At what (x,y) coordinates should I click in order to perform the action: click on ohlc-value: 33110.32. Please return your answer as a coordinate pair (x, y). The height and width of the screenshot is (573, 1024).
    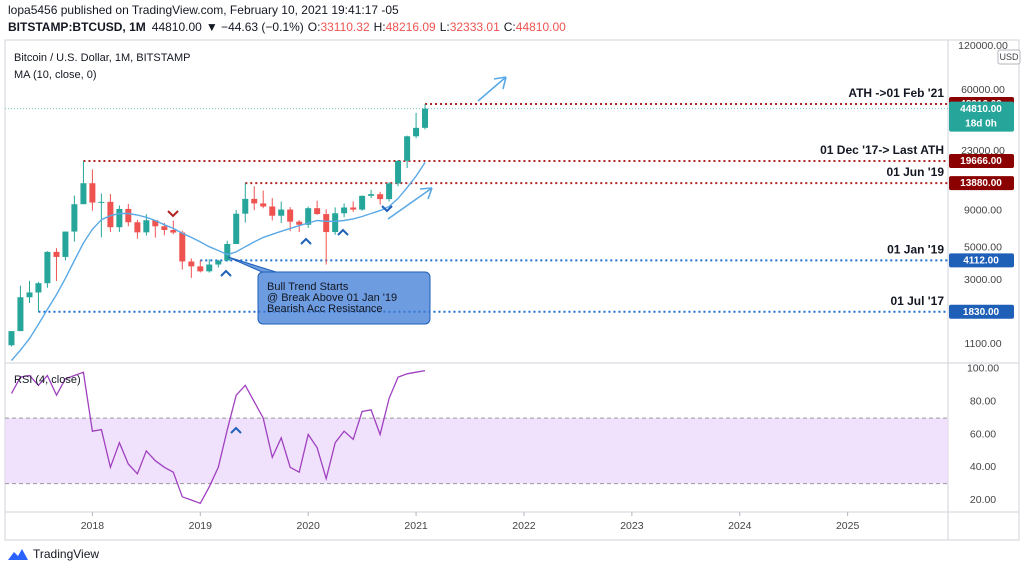
    Looking at the image, I should click on (344, 27).